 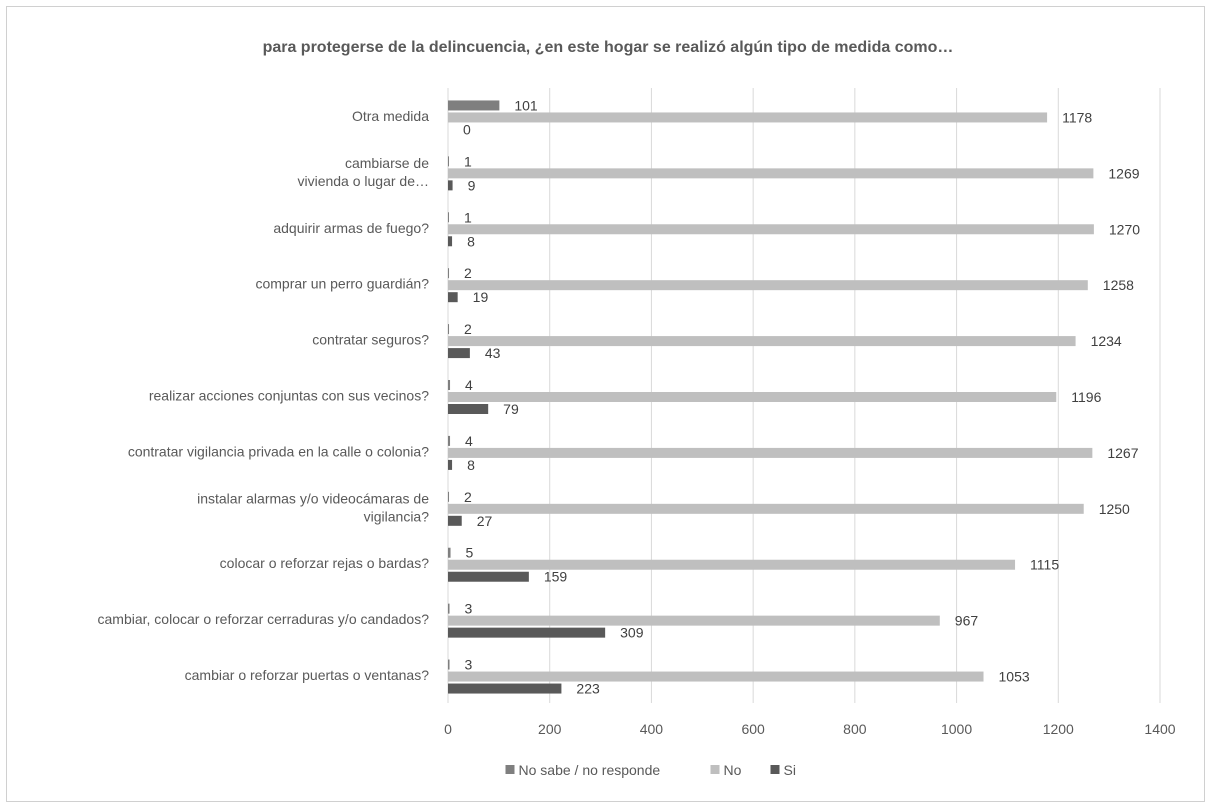 I want to click on legend: No sabe / no responde No Si, so click(x=650, y=770).